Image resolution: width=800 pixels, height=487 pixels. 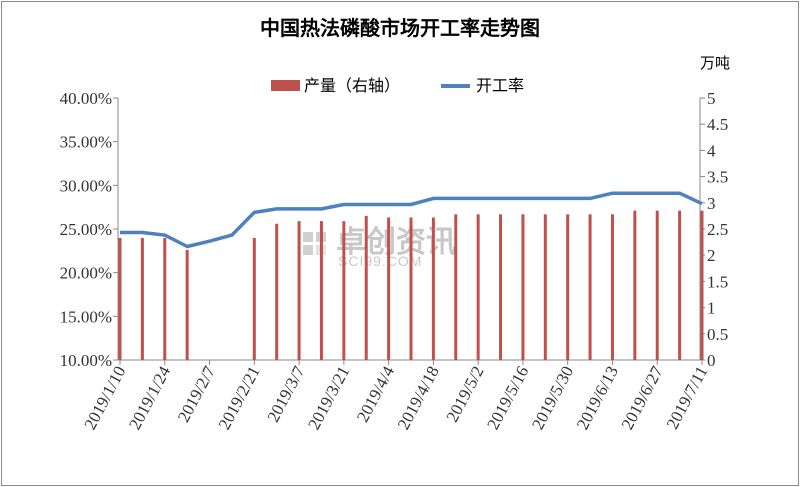 What do you see at coordinates (418, 398) in the screenshot?
I see `x-tick-label: 2019/4/18` at bounding box center [418, 398].